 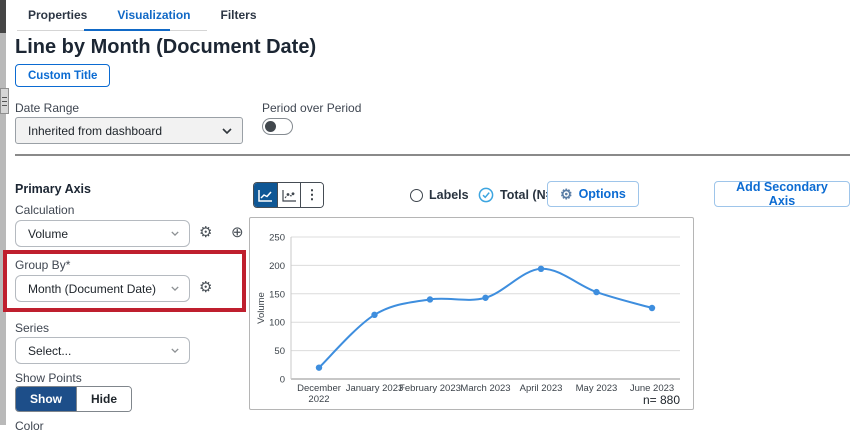 What do you see at coordinates (277, 126) in the screenshot?
I see `period-over-period-toggle` at bounding box center [277, 126].